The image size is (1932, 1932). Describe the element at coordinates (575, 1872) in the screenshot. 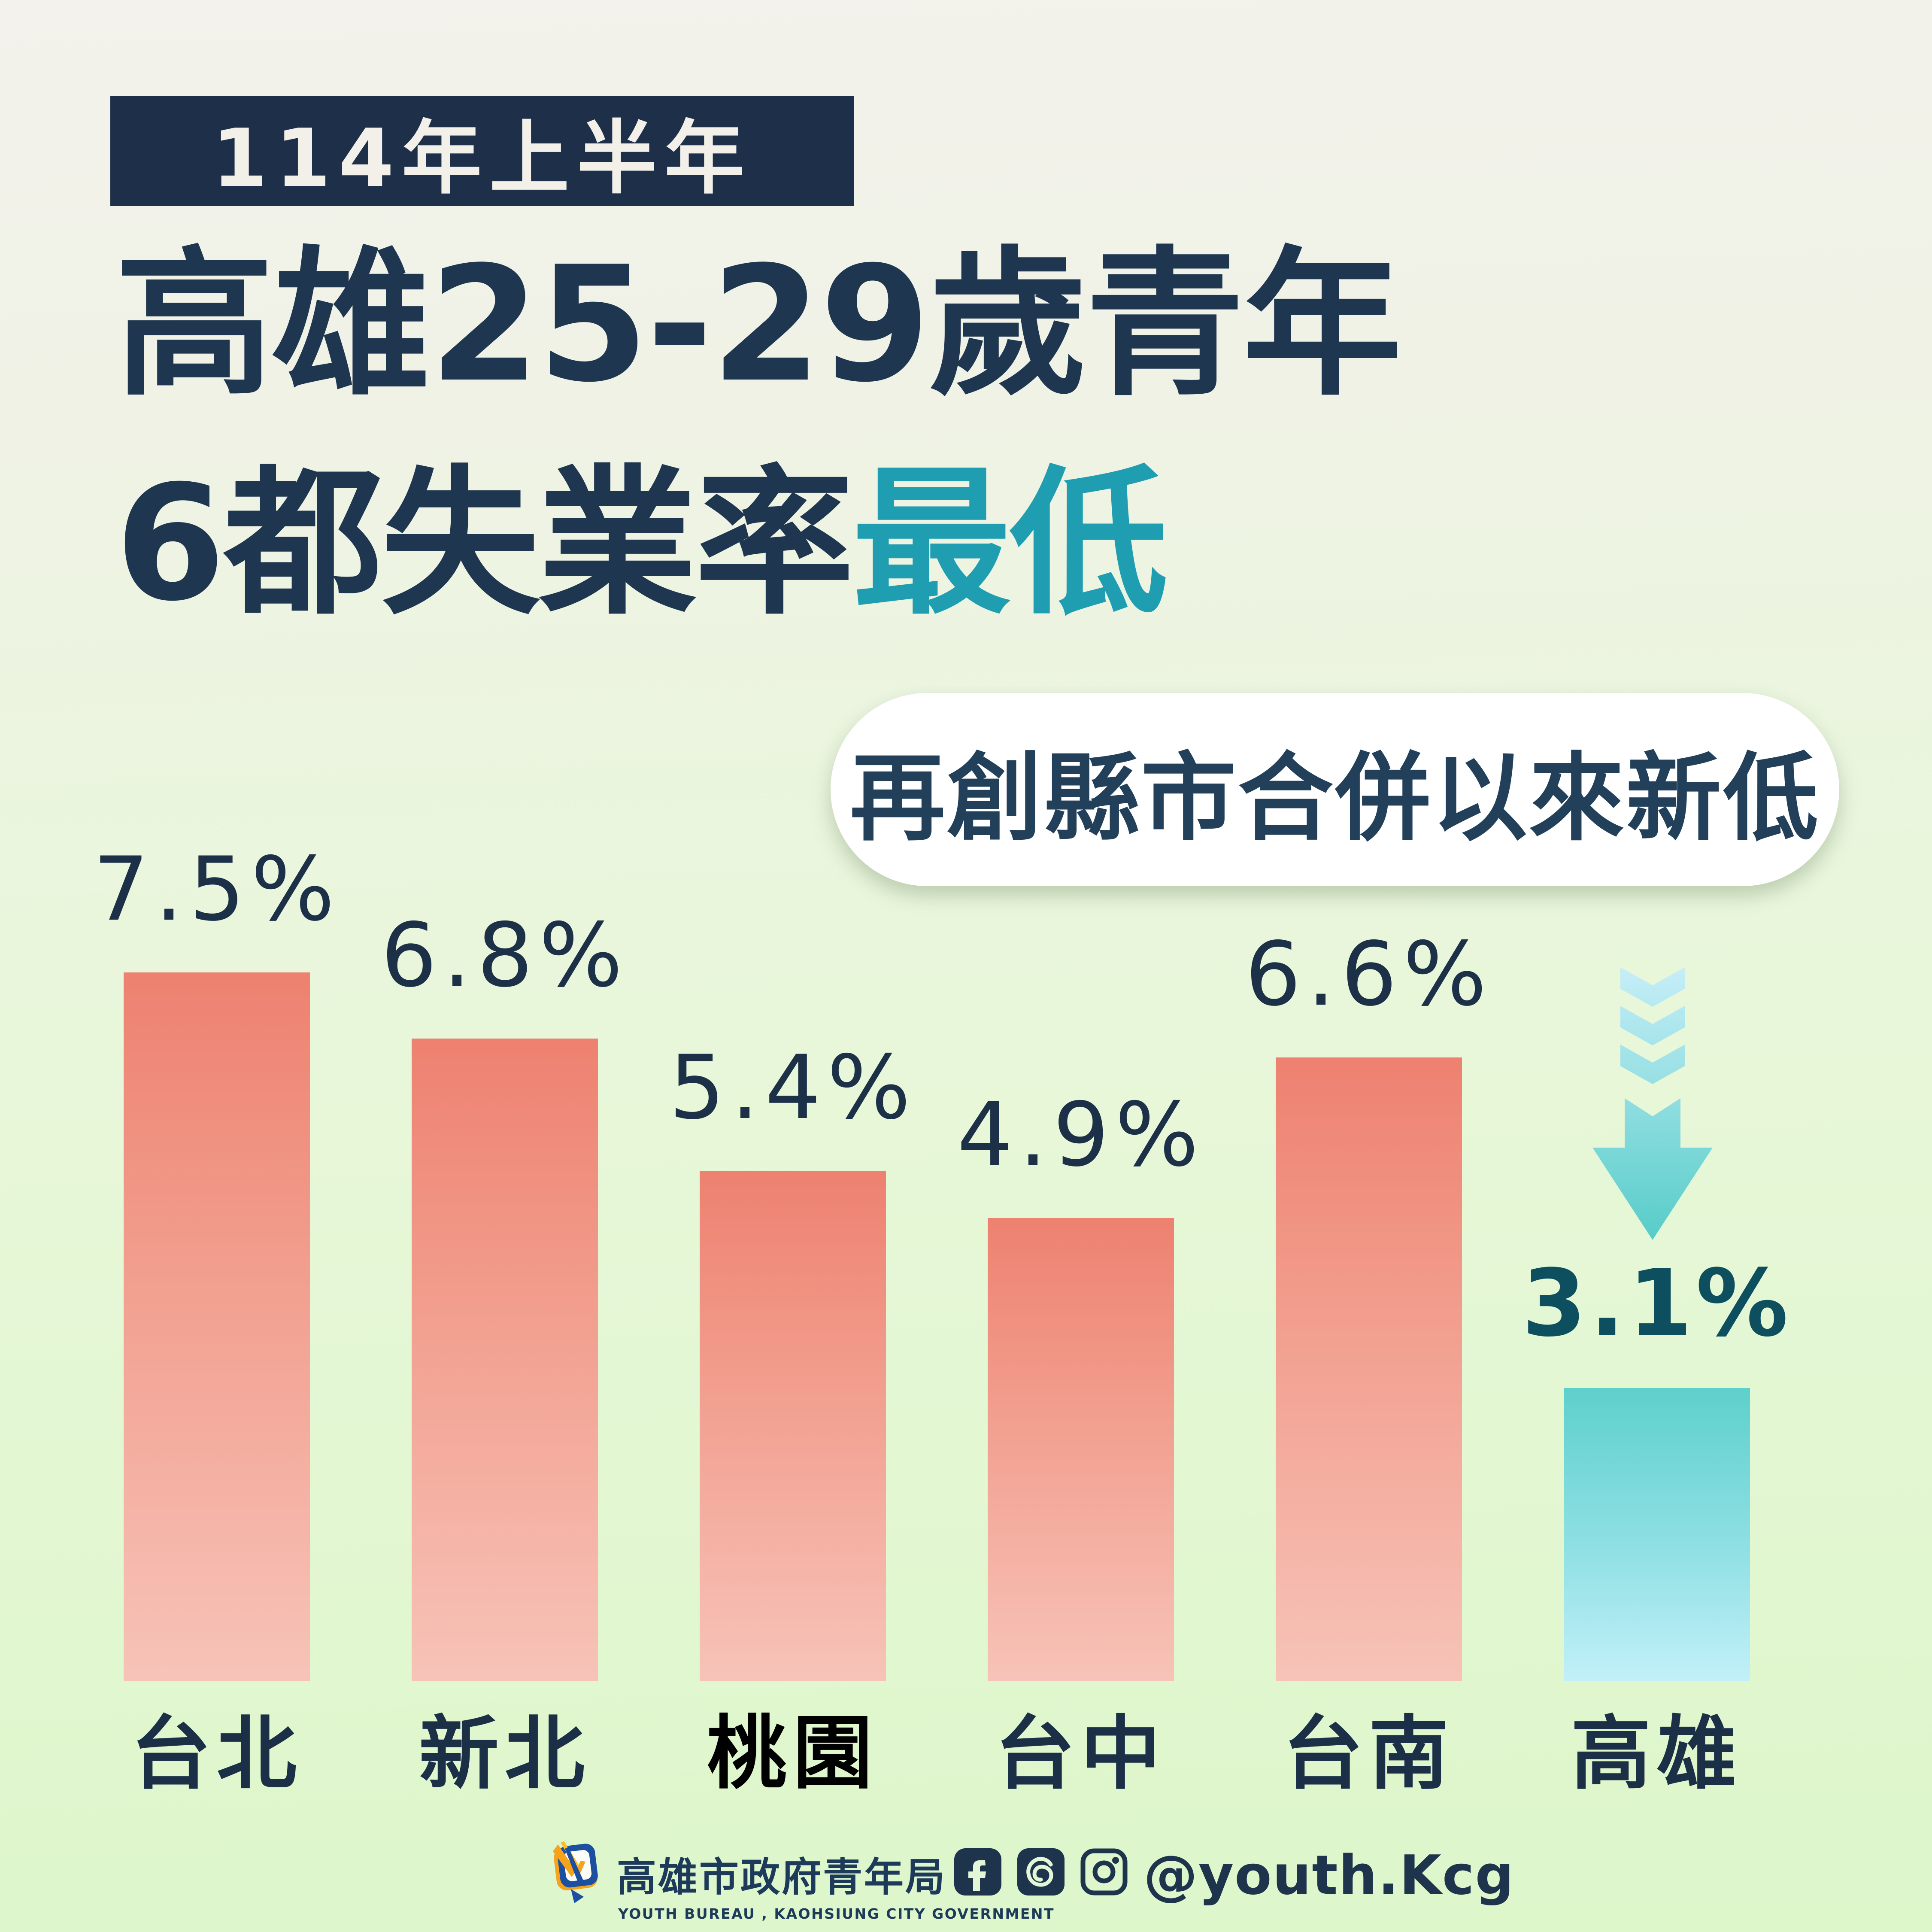

I see `youth-bureau-logo` at that location.